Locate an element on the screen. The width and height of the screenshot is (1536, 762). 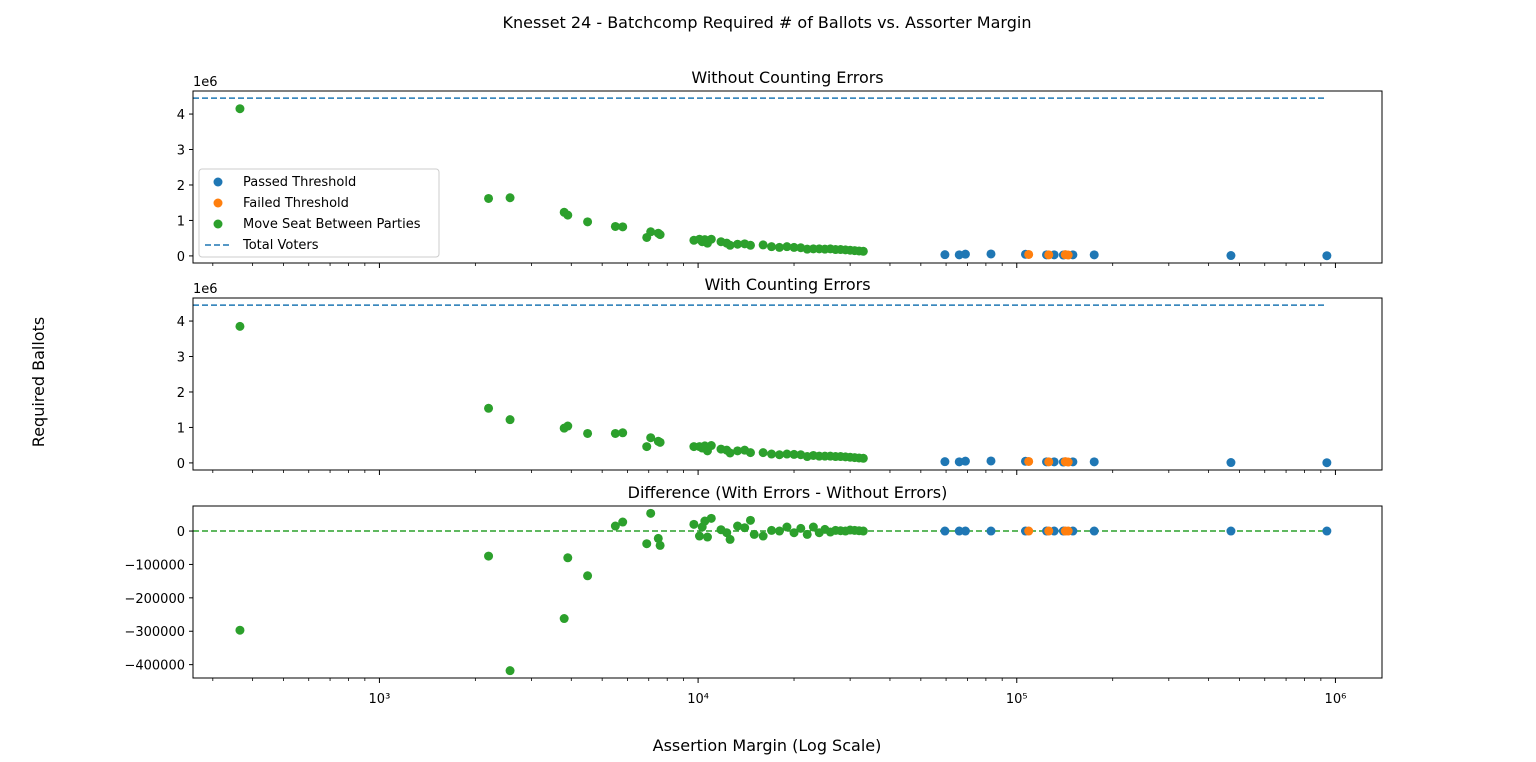
y-tick-label: −200000 is located at coordinates (154, 599).